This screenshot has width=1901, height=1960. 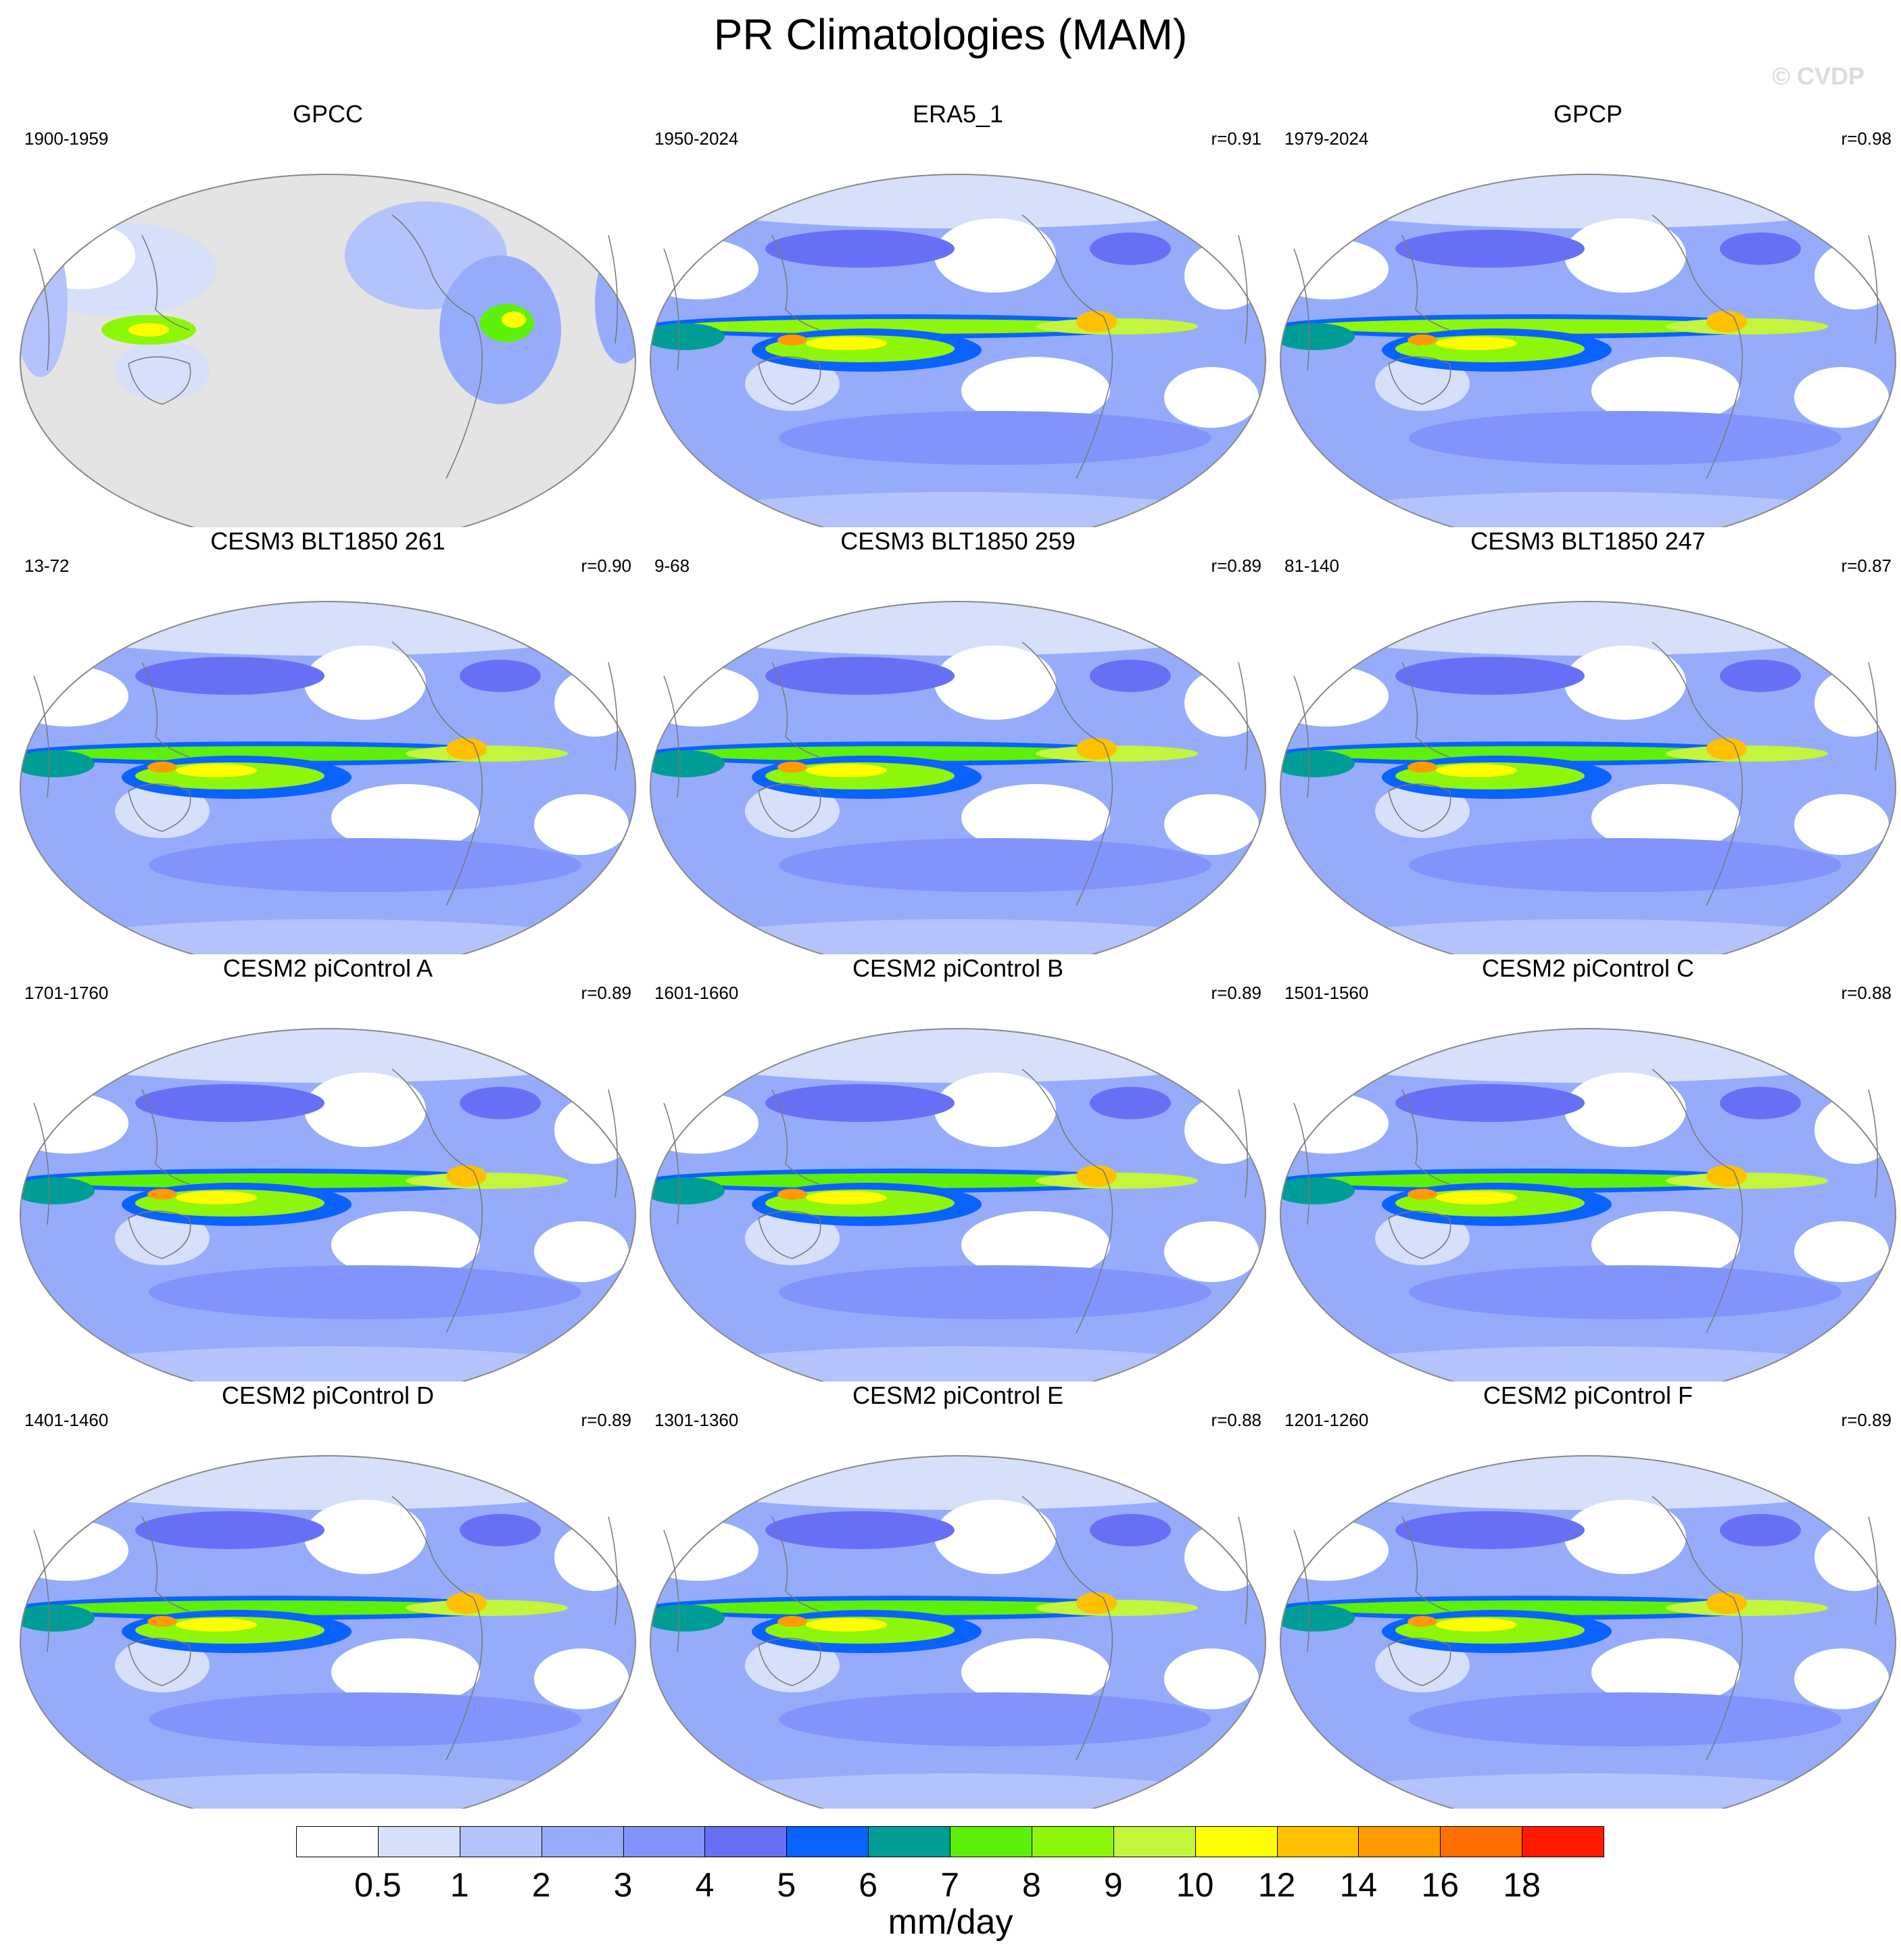 What do you see at coordinates (1588, 541) in the screenshot?
I see `panel-title: CESM3 BLT1850 247` at bounding box center [1588, 541].